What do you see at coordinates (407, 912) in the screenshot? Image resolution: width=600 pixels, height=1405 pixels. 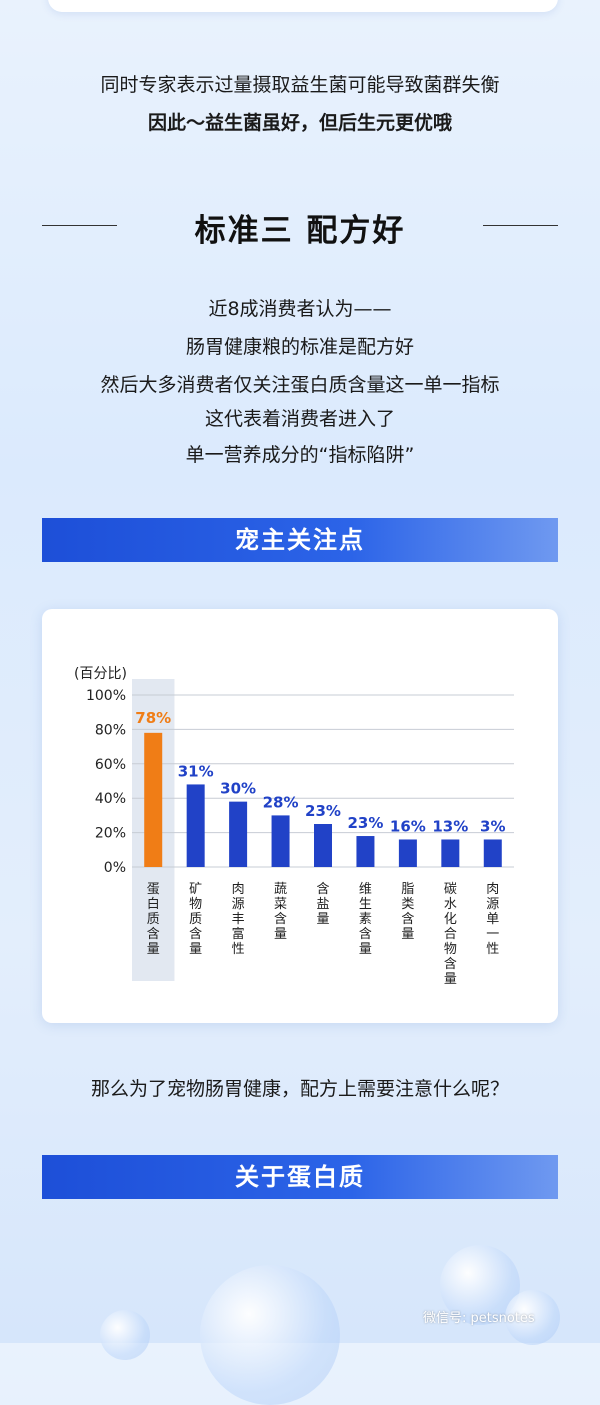 I see `category-label: 脂类含量` at bounding box center [407, 912].